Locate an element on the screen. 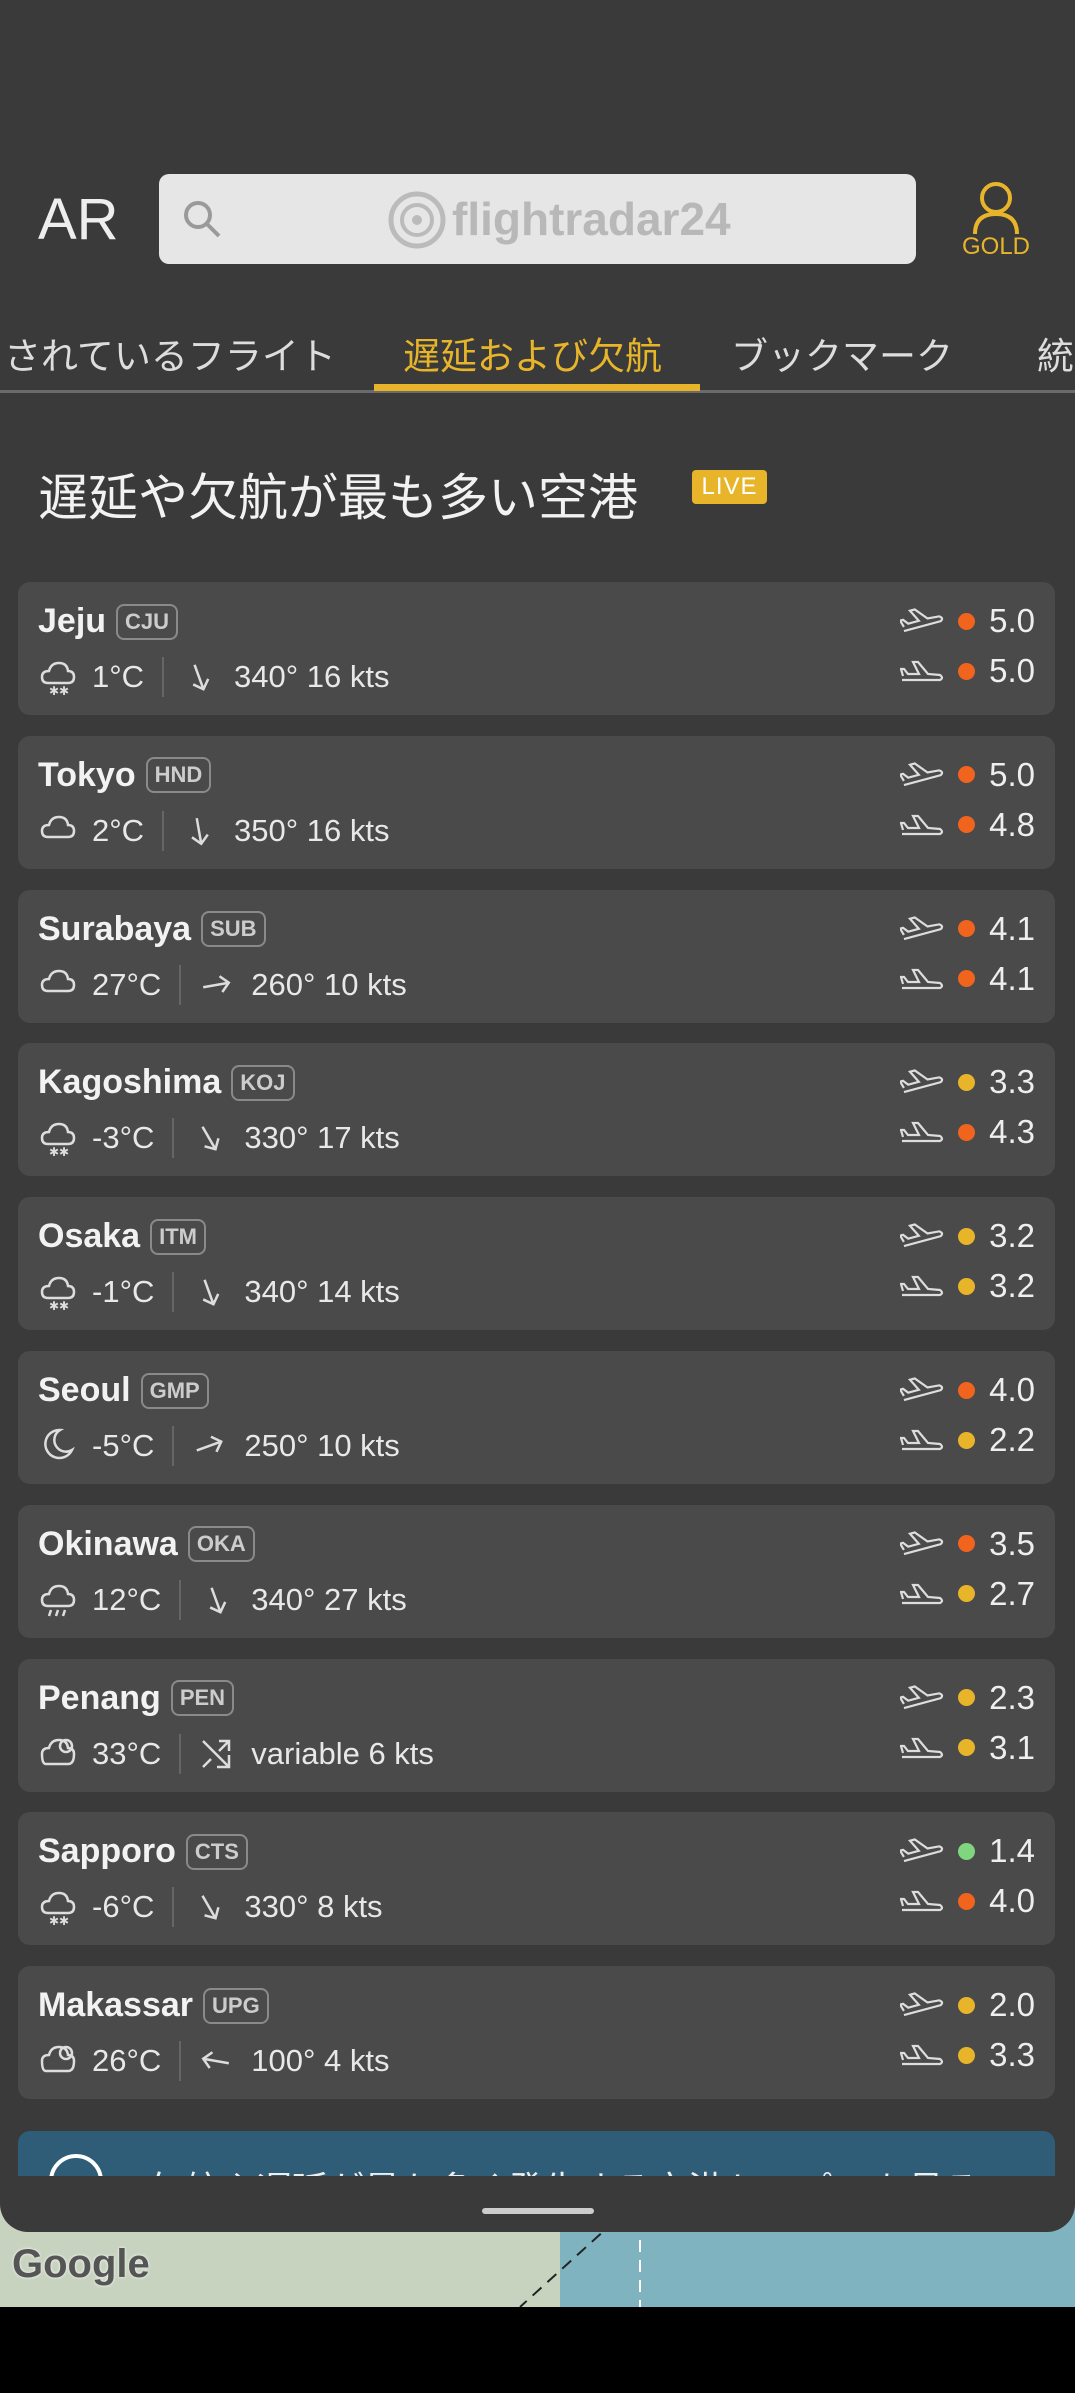 The height and width of the screenshot is (2393, 1075). wind: 260° 10 kts is located at coordinates (329, 984).